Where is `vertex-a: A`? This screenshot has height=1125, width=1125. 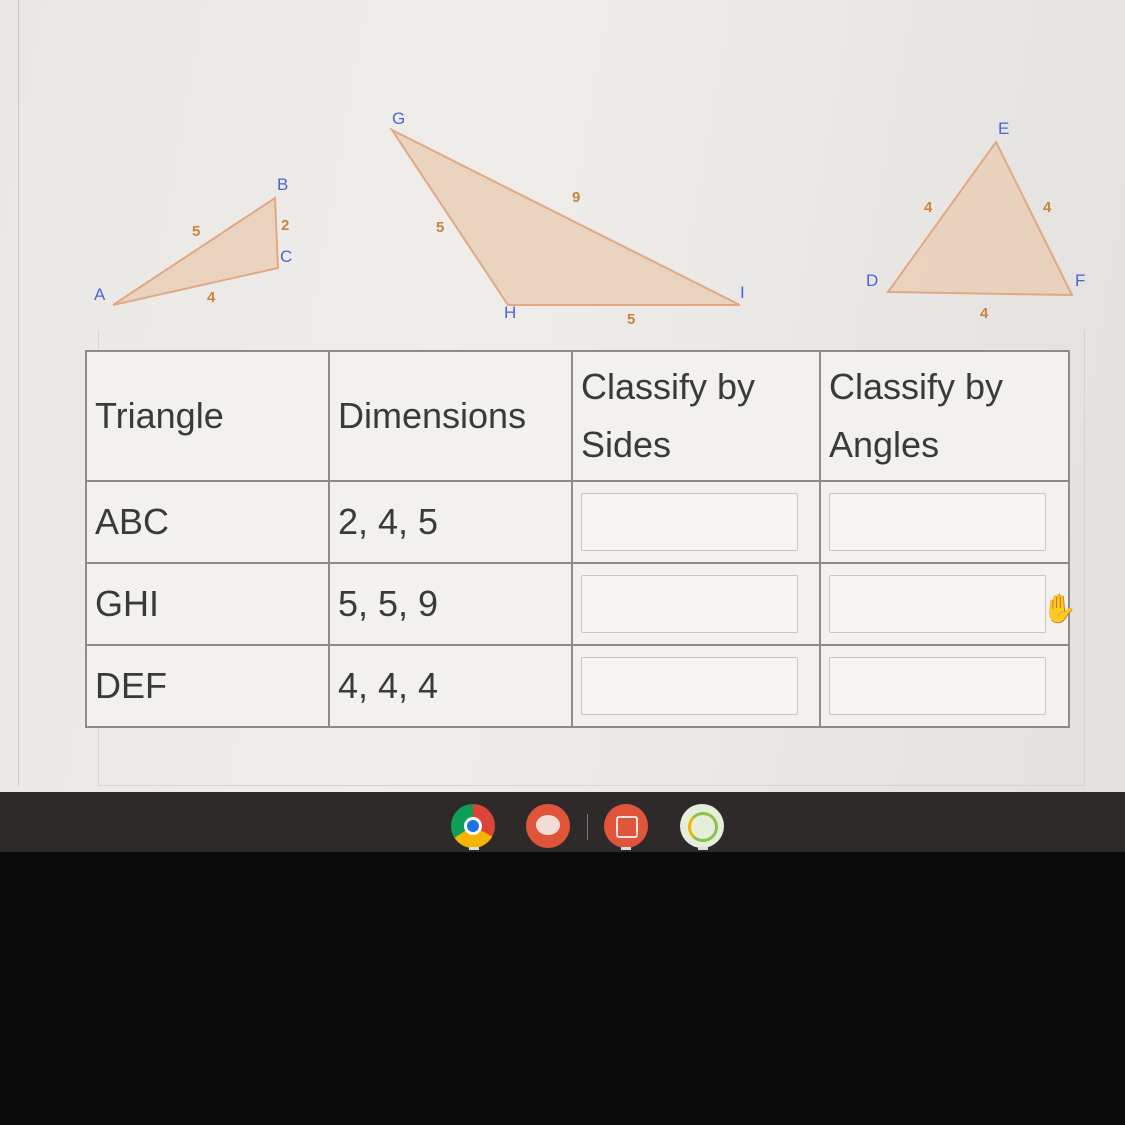
vertex-a: A is located at coordinates (100, 294).